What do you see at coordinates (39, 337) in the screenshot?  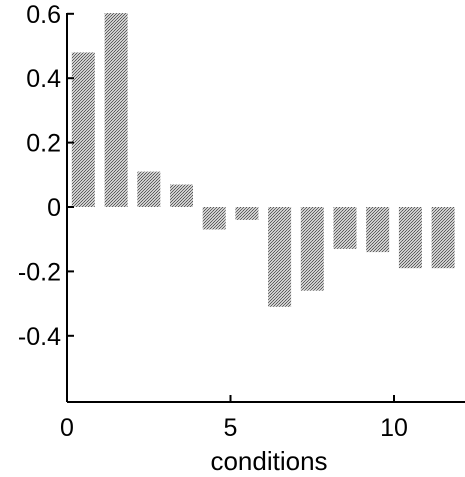 I see `y-tick-label: -0.4` at bounding box center [39, 337].